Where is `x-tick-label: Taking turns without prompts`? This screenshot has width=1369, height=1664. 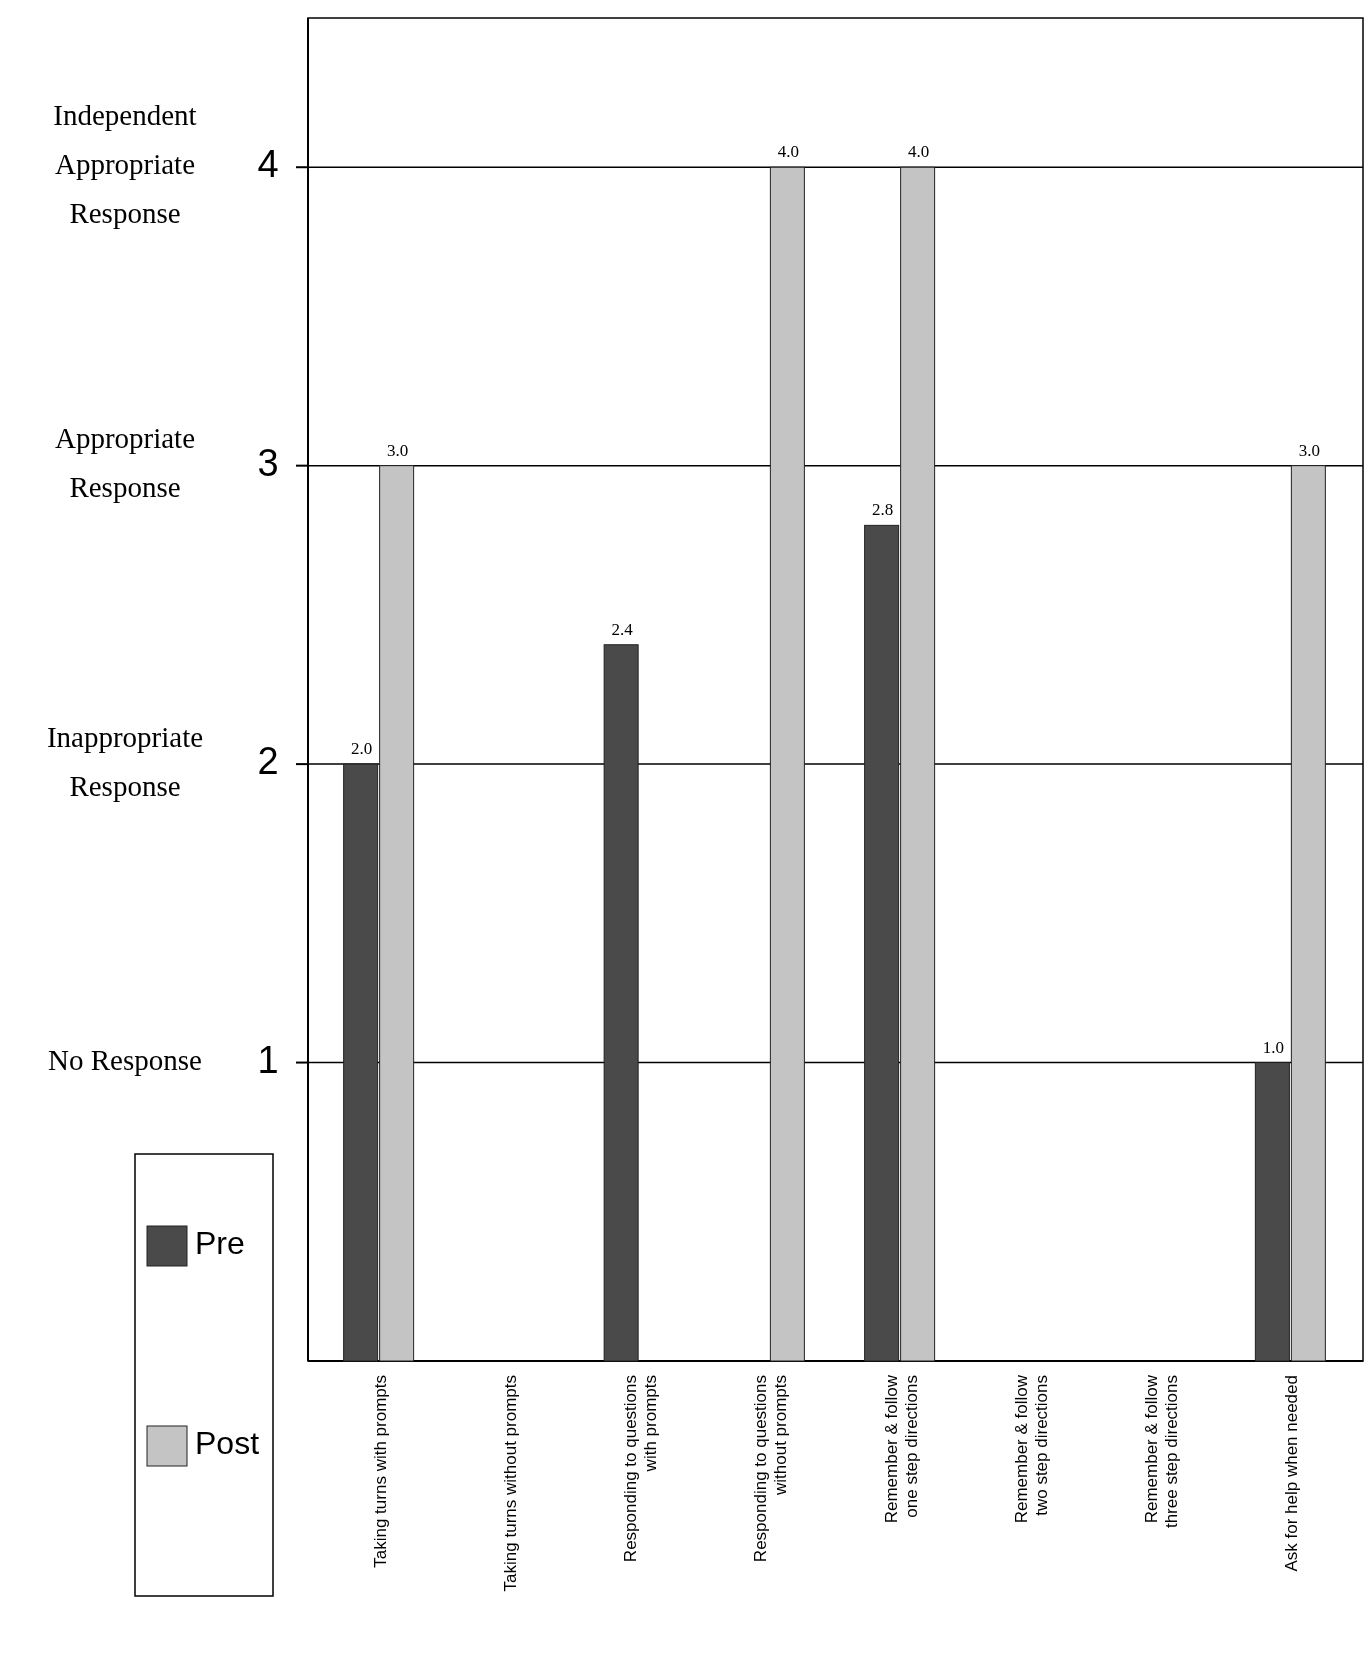 x-tick-label: Taking turns without prompts is located at coordinates (510, 1483).